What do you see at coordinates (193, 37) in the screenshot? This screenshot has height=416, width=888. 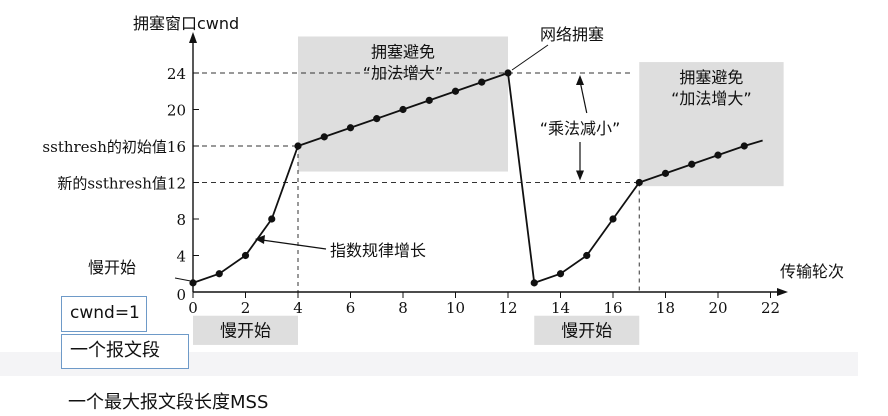 I see `y-axis-arrow` at bounding box center [193, 37].